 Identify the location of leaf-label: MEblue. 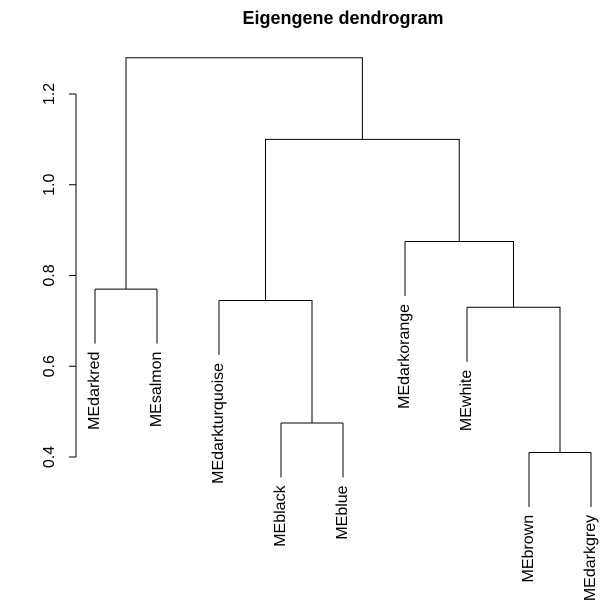
(342, 512).